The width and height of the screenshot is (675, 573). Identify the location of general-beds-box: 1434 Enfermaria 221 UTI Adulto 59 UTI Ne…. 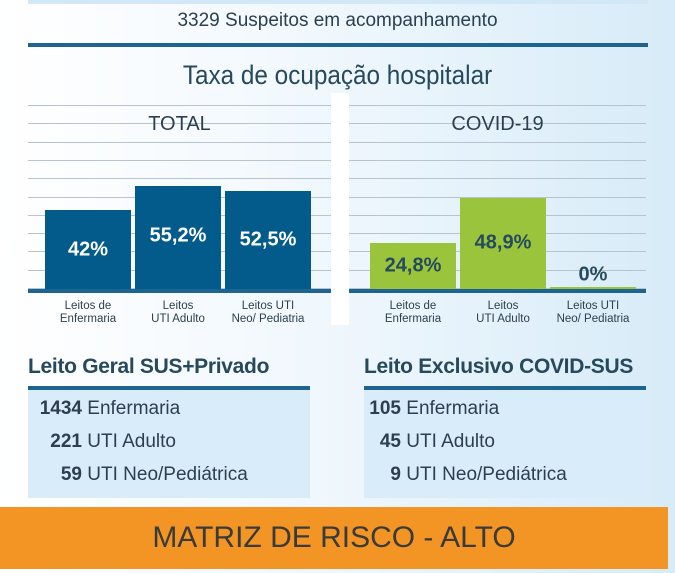
(169, 444).